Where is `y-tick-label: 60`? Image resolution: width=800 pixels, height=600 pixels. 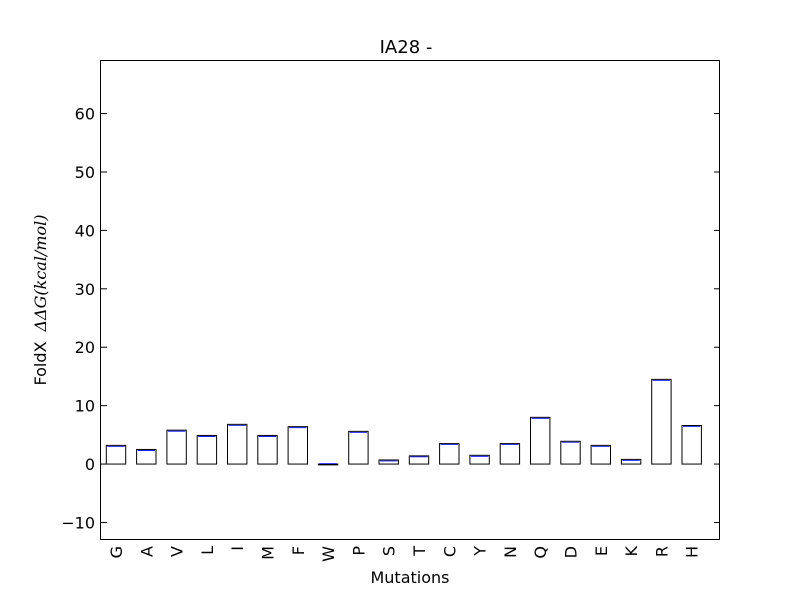 y-tick-label: 60 is located at coordinates (85, 114).